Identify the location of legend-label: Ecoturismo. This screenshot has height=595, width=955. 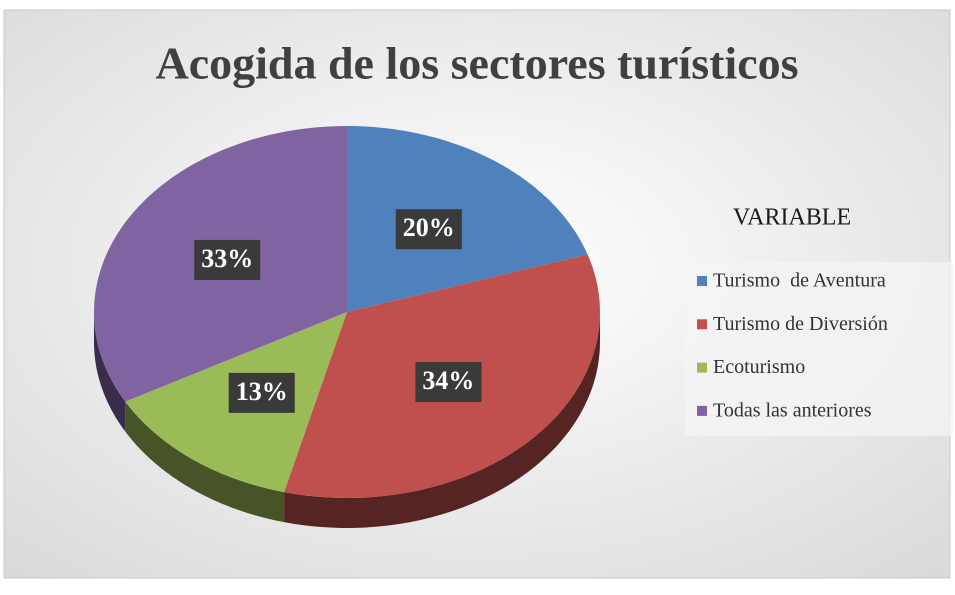
(759, 367).